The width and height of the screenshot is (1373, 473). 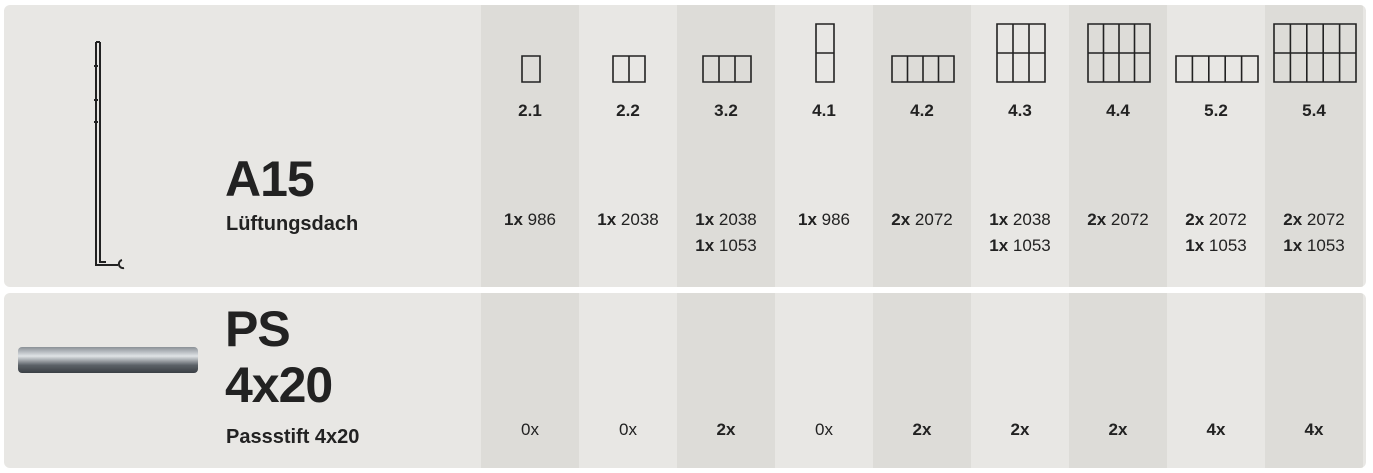 What do you see at coordinates (1216, 110) in the screenshot?
I see `column-label: 5.2` at bounding box center [1216, 110].